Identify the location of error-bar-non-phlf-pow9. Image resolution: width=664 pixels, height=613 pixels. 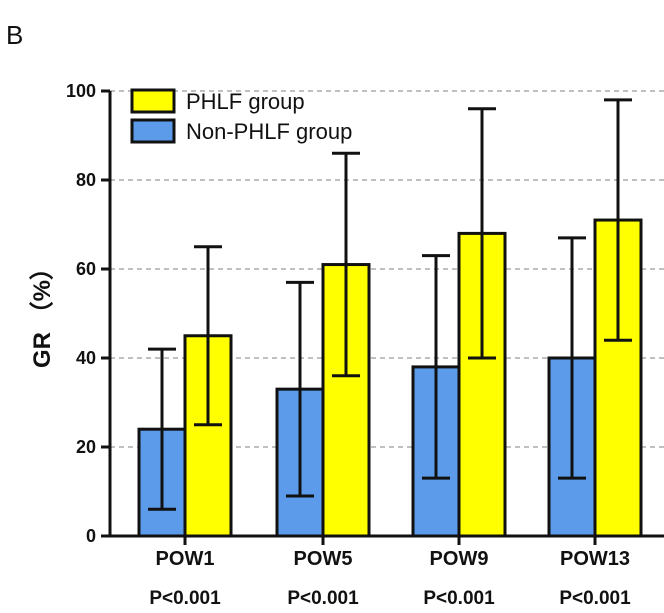
(436, 367).